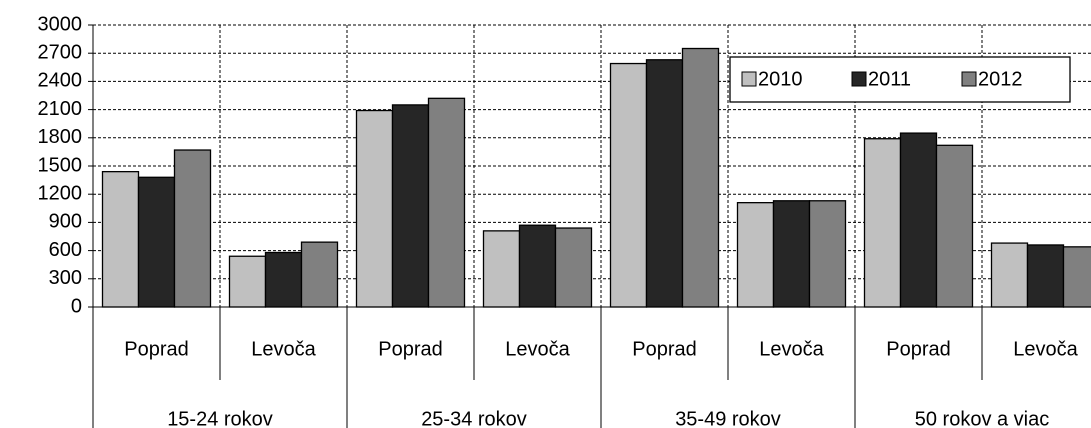 This screenshot has width=1091, height=428. I want to click on y-tick-label: 1800, so click(60, 137).